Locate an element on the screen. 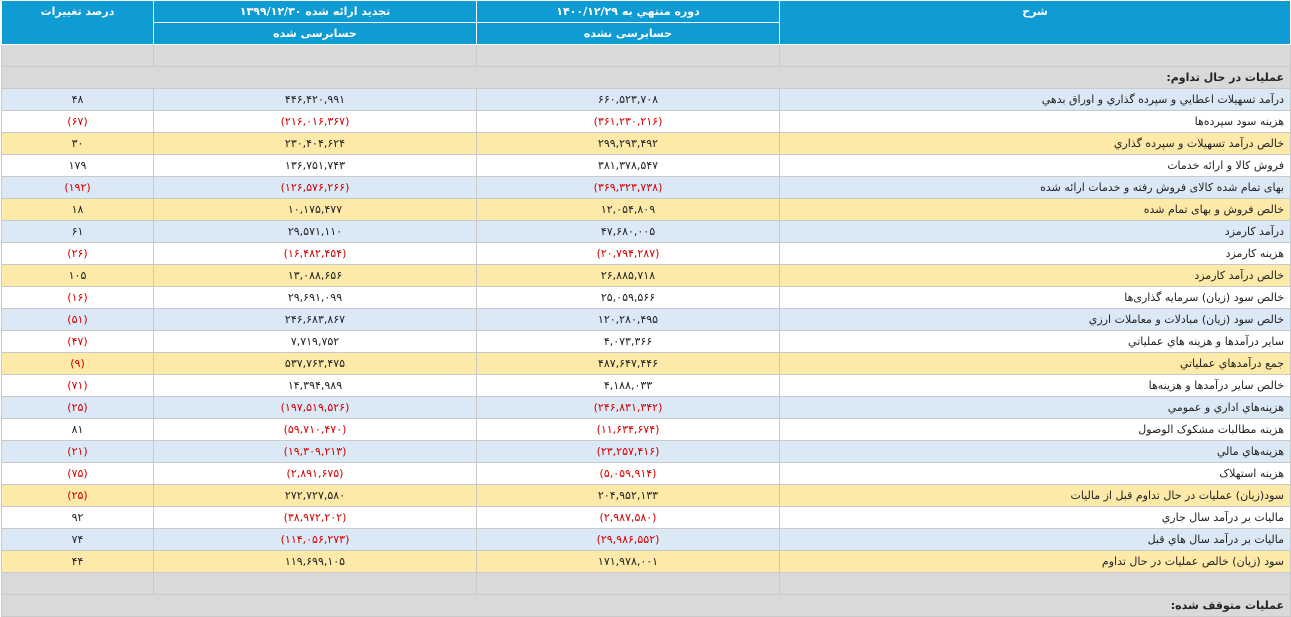 The image size is (1291, 617). row-previous-value: ۲۹,۵۷۱,۱۱۰ is located at coordinates (315, 231).